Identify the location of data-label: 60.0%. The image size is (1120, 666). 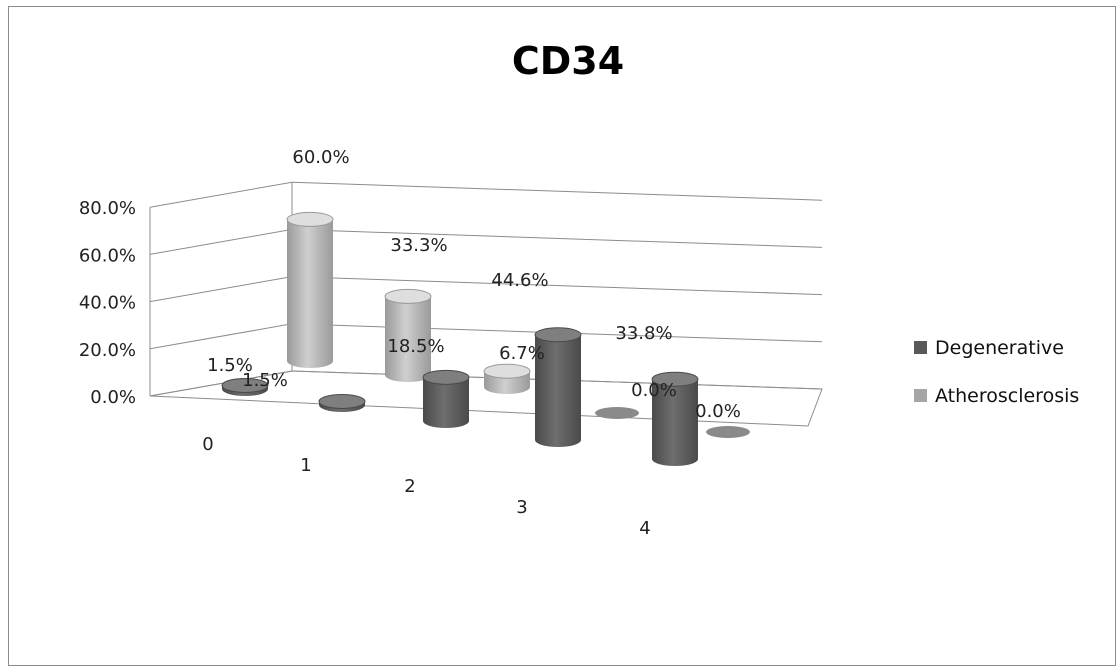
(320, 157).